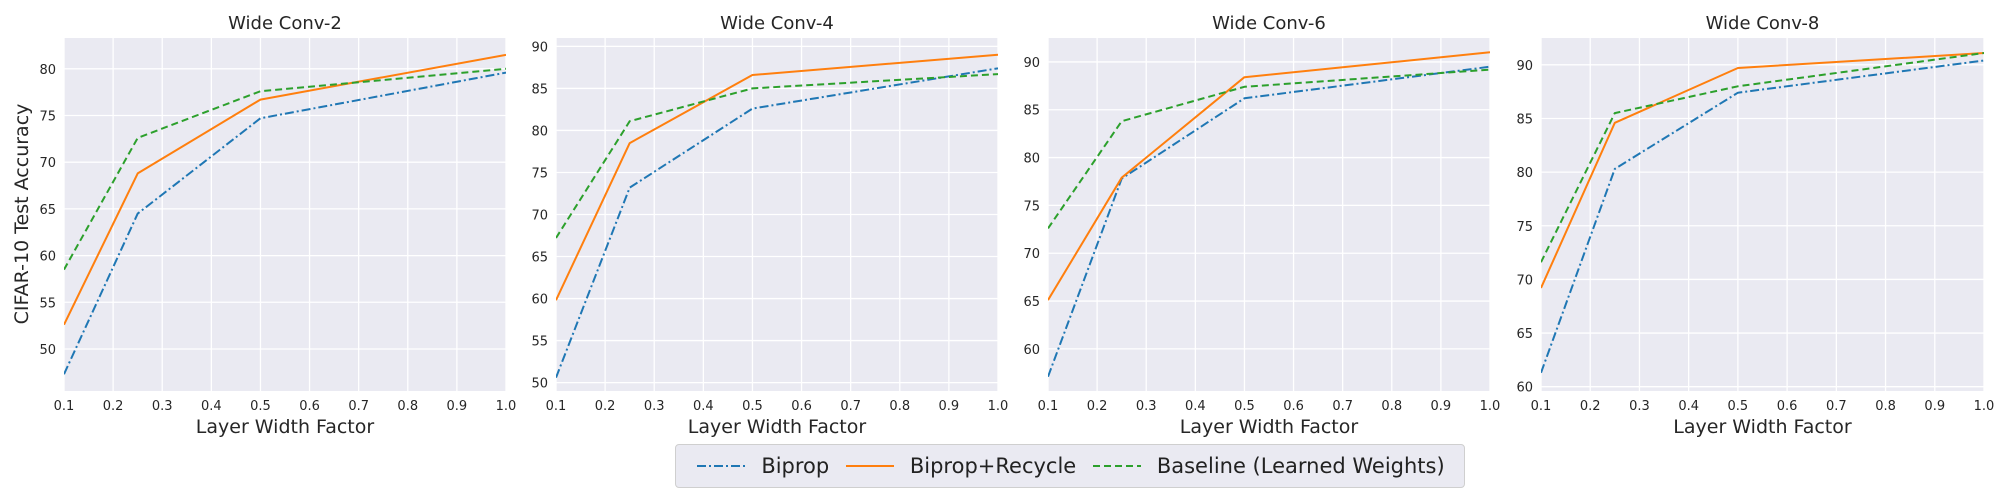 The height and width of the screenshot is (500, 2000). I want to click on y-axis-label: CIFAR-10 Test Accuracy, so click(22, 214).